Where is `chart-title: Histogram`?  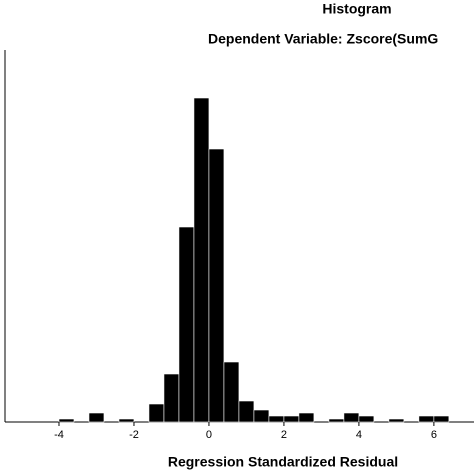
chart-title: Histogram is located at coordinates (356, 9).